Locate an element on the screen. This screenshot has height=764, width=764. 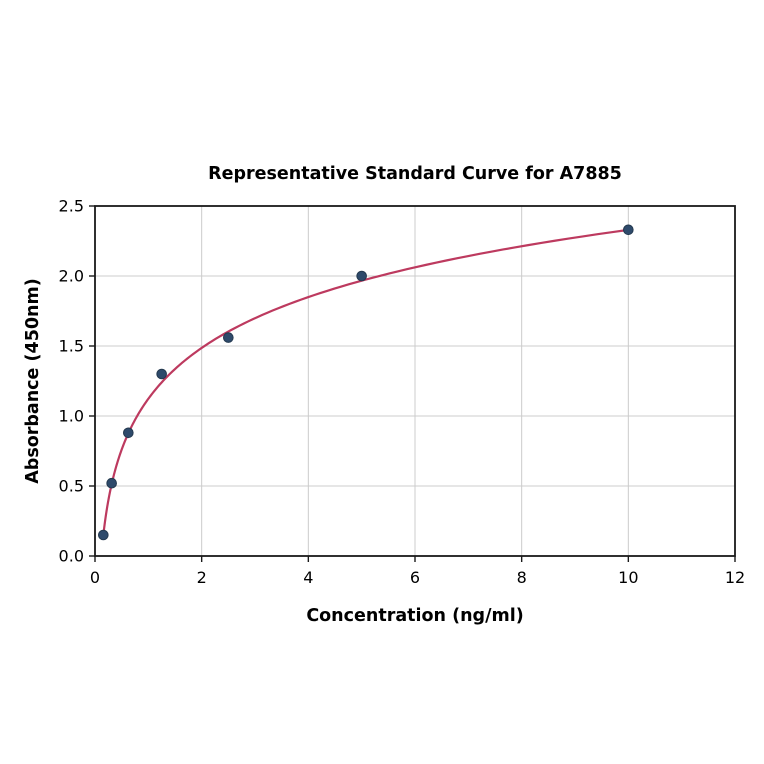
x-tick-label: 2 is located at coordinates (202, 577).